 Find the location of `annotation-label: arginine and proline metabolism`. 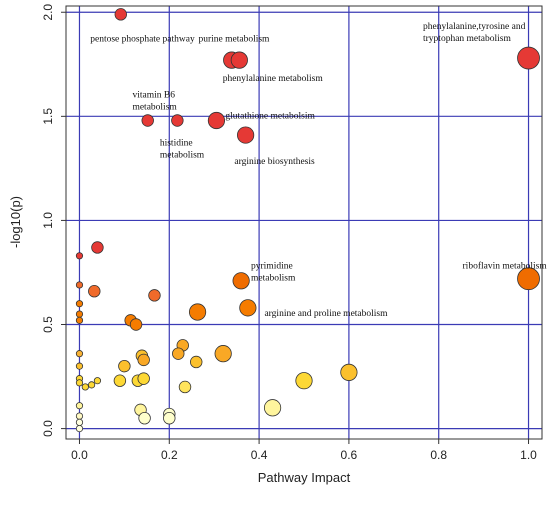

annotation-label: arginine and proline metabolism is located at coordinates (326, 314).